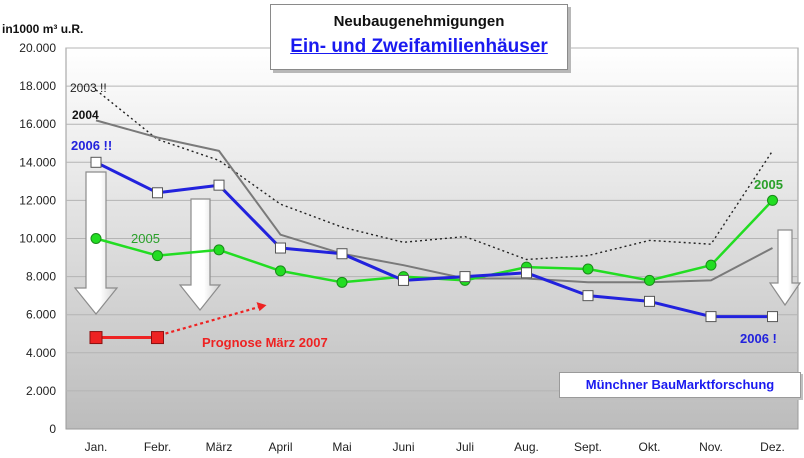  What do you see at coordinates (88, 88) in the screenshot?
I see `label-2003: 2003 !!` at bounding box center [88, 88].